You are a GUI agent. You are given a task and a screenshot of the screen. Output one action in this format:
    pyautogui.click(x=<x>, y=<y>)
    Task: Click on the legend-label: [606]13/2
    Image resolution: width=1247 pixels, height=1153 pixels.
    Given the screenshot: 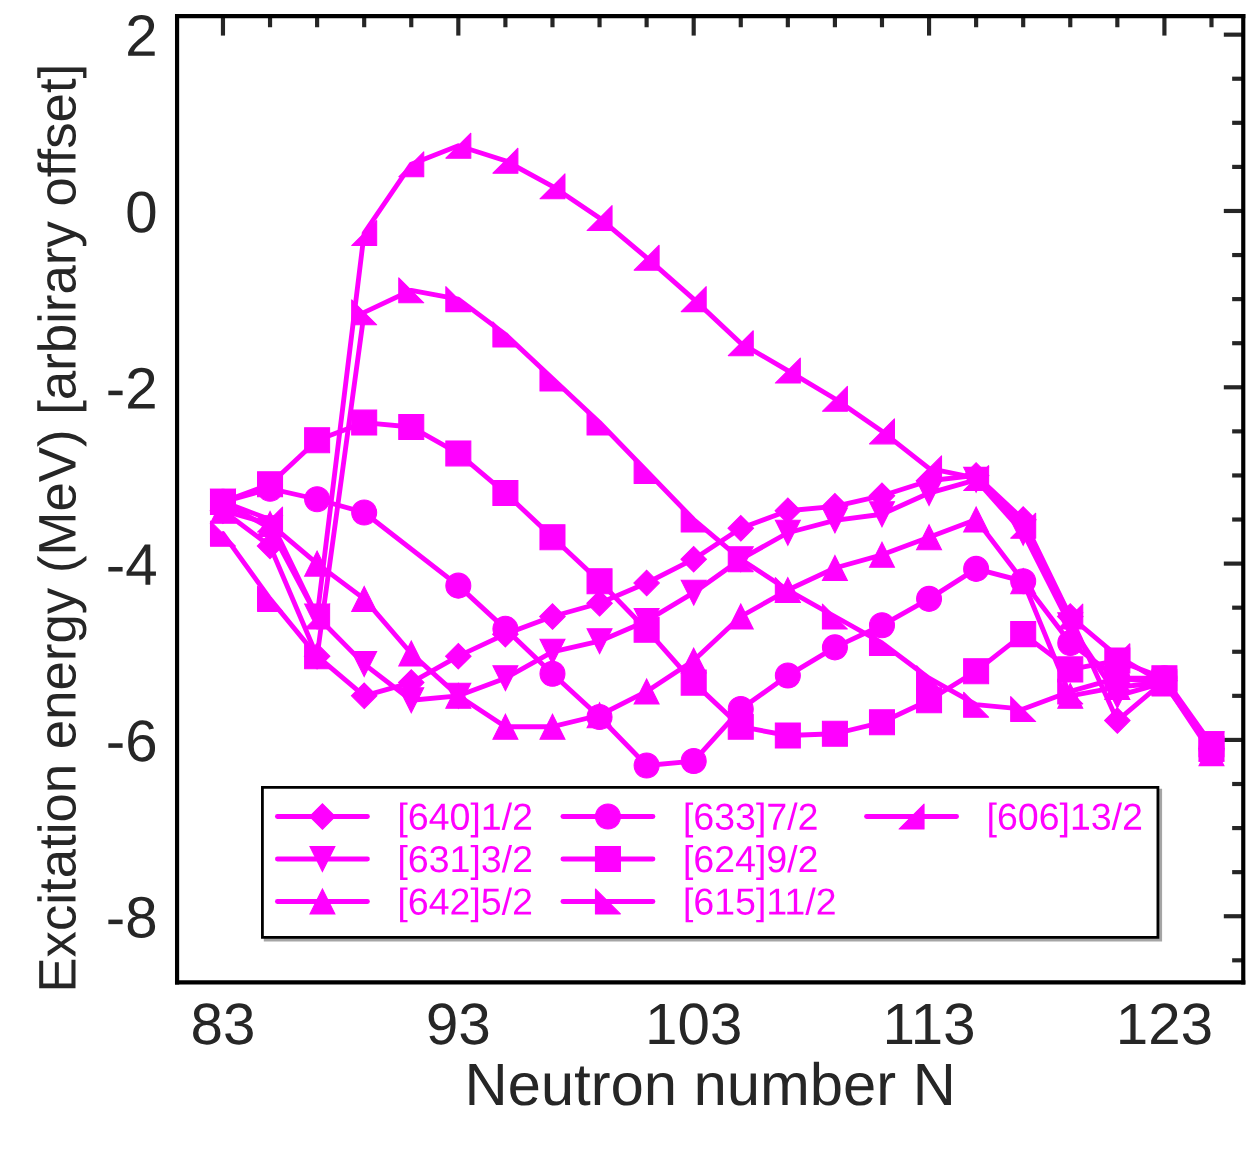 What is the action you would take?
    pyautogui.click(x=1065, y=820)
    